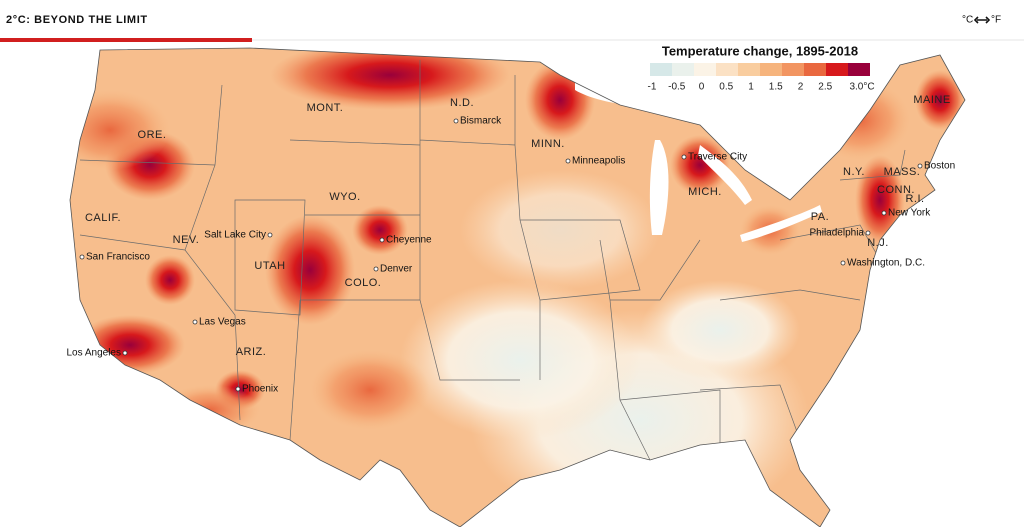 The image size is (1024, 532). Describe the element at coordinates (77, 20) in the screenshot. I see `header-title: 2°C: BEYOND THE LIMIT` at that location.